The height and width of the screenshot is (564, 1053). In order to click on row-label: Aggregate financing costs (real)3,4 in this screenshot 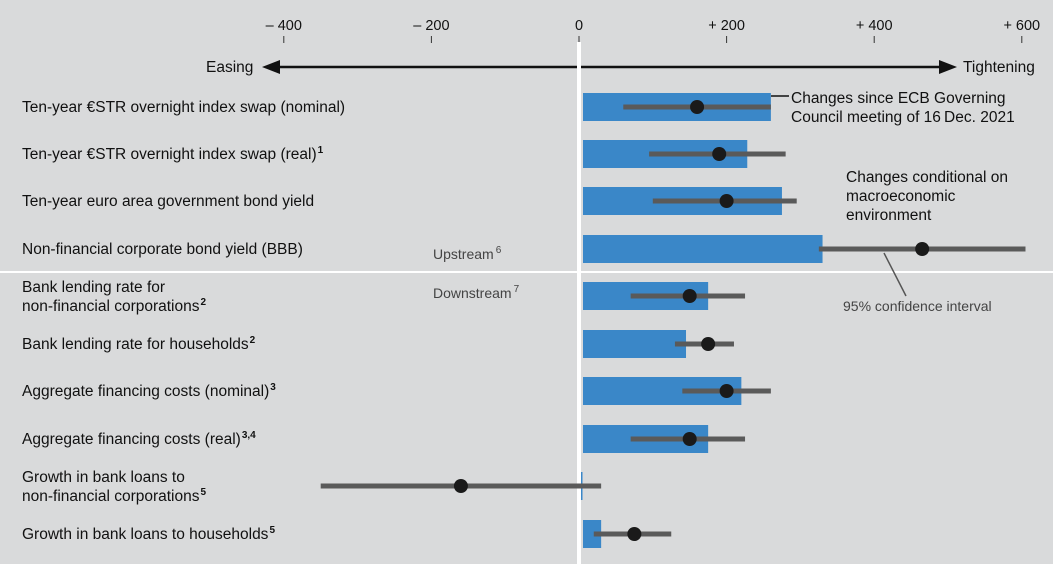, I will do `click(139, 439)`.